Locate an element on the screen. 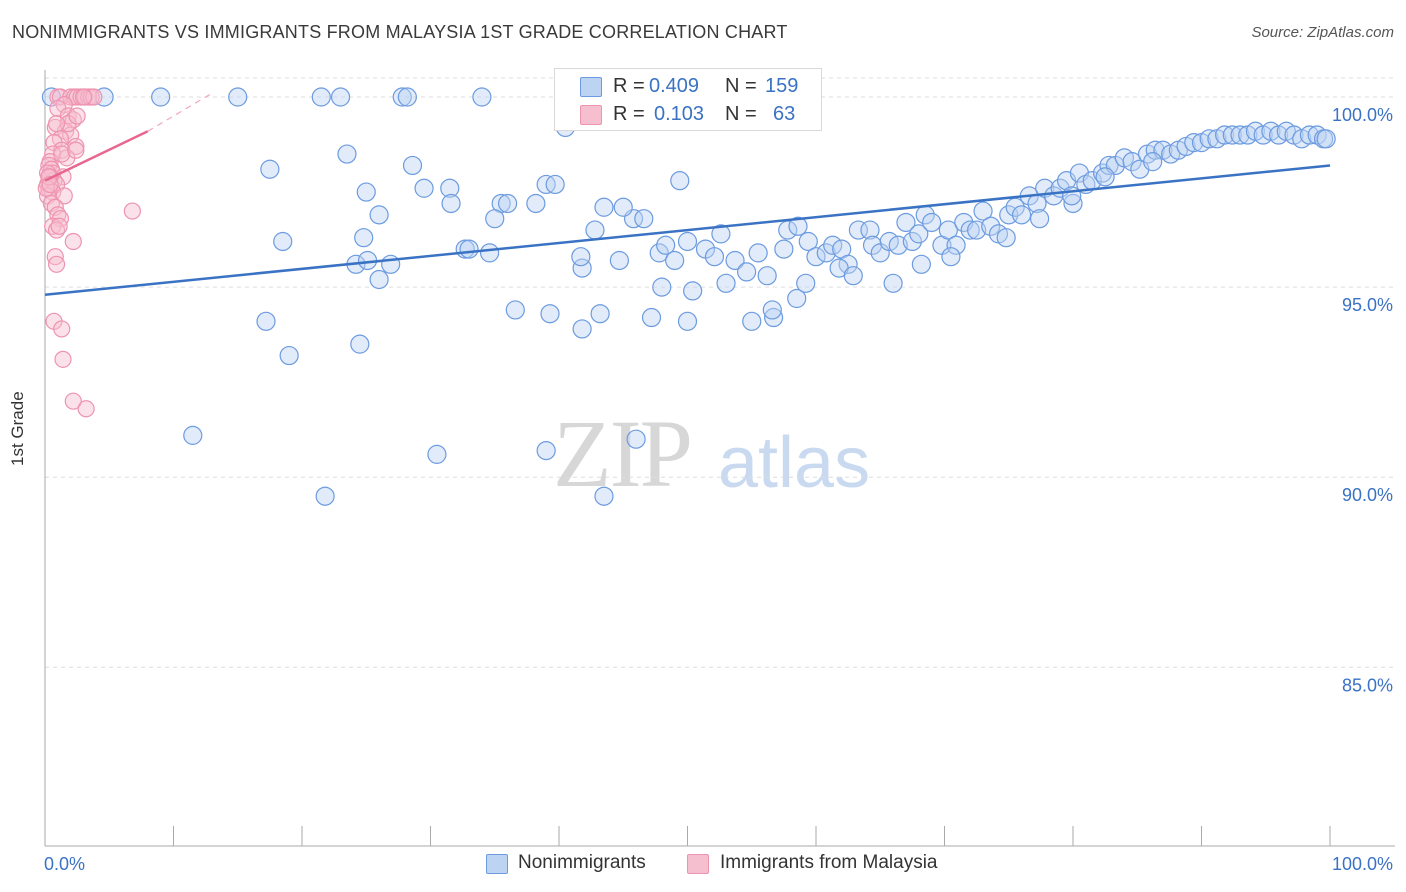 The image size is (1406, 892). y-axis-label: 1st Grade is located at coordinates (17, 428).